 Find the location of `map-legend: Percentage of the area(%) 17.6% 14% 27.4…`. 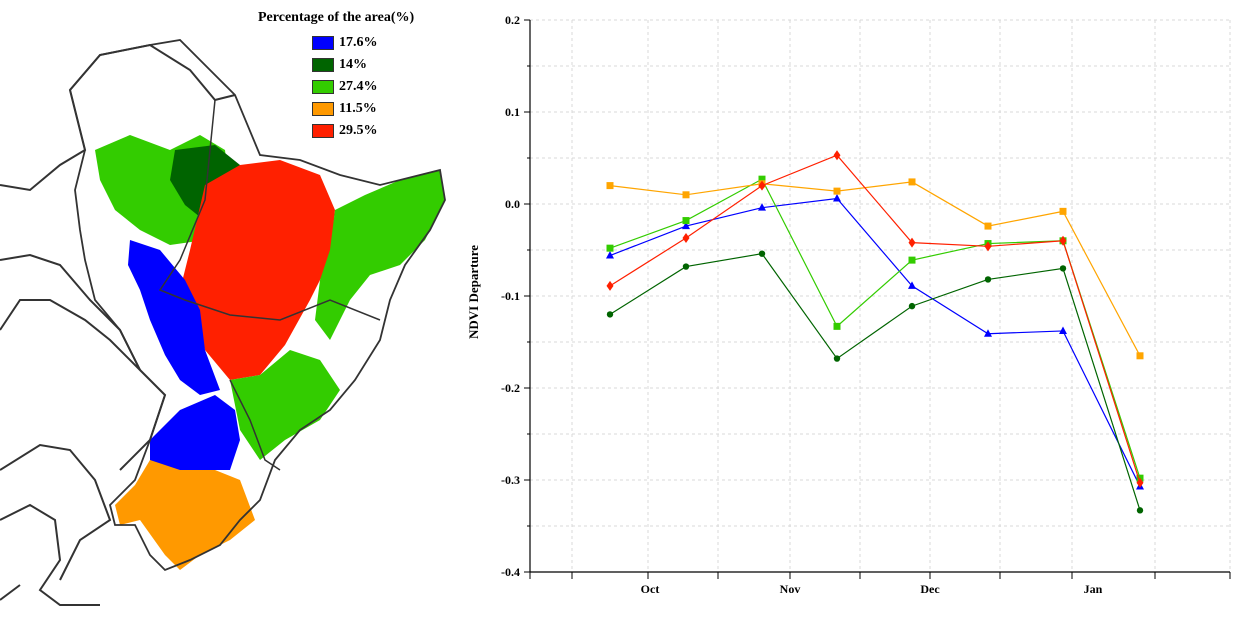

map-legend: Percentage of the area(%) 17.6% 14% 27.4… is located at coordinates (336, 76).